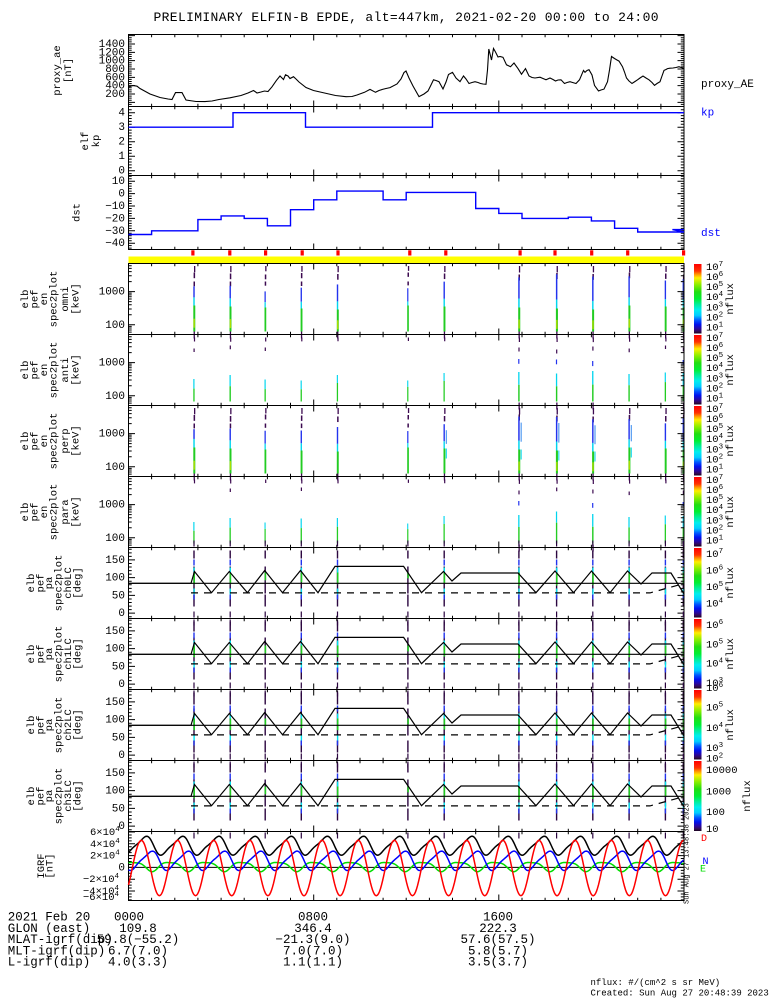  Describe the element at coordinates (121, 114) in the screenshot. I see `svg-text: 4` at that location.